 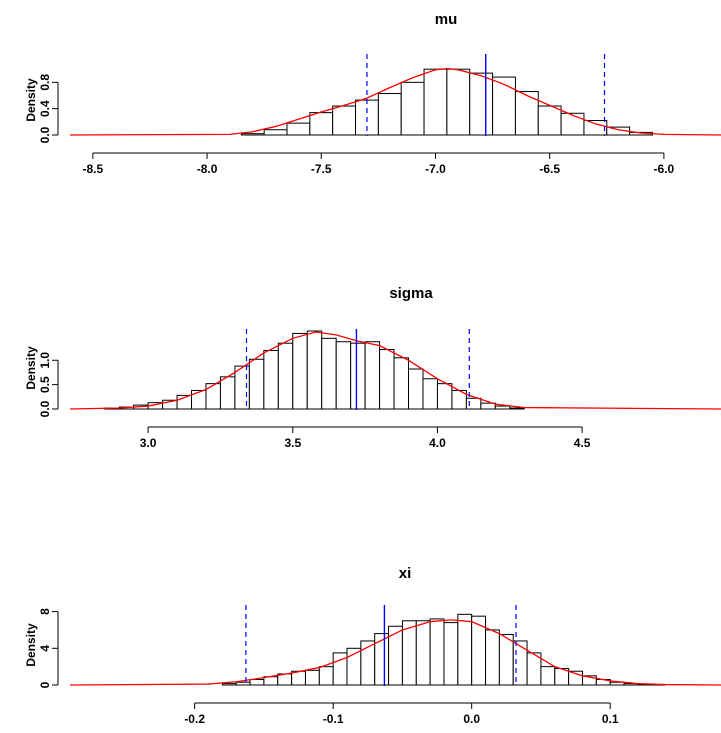 What do you see at coordinates (292, 443) in the screenshot?
I see `x-tick-label: 3.5` at bounding box center [292, 443].